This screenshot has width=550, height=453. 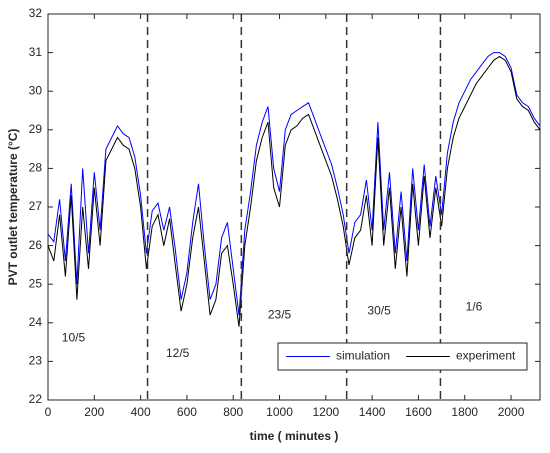 What do you see at coordinates (74, 337) in the screenshot?
I see `annotation: 10/5` at bounding box center [74, 337].